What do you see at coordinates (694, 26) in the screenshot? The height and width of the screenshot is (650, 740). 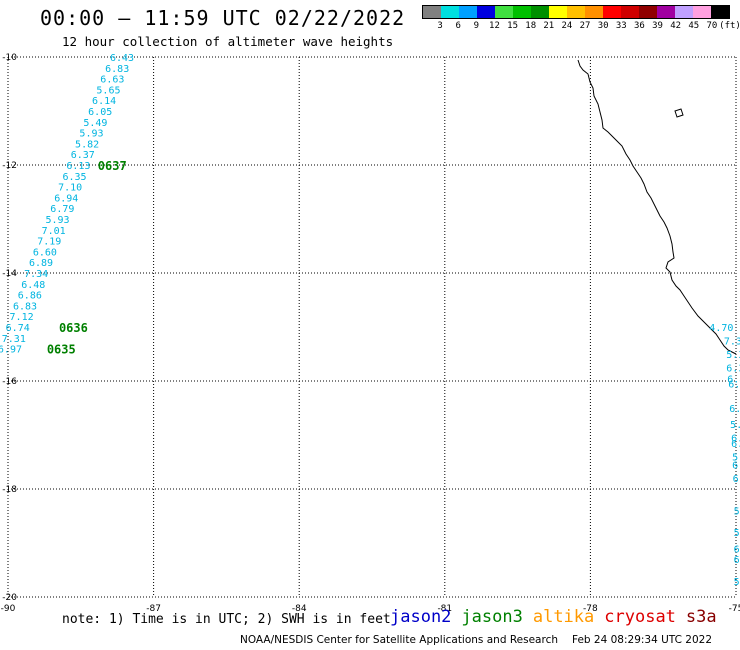 I see `legend-label: 45` at bounding box center [694, 26].